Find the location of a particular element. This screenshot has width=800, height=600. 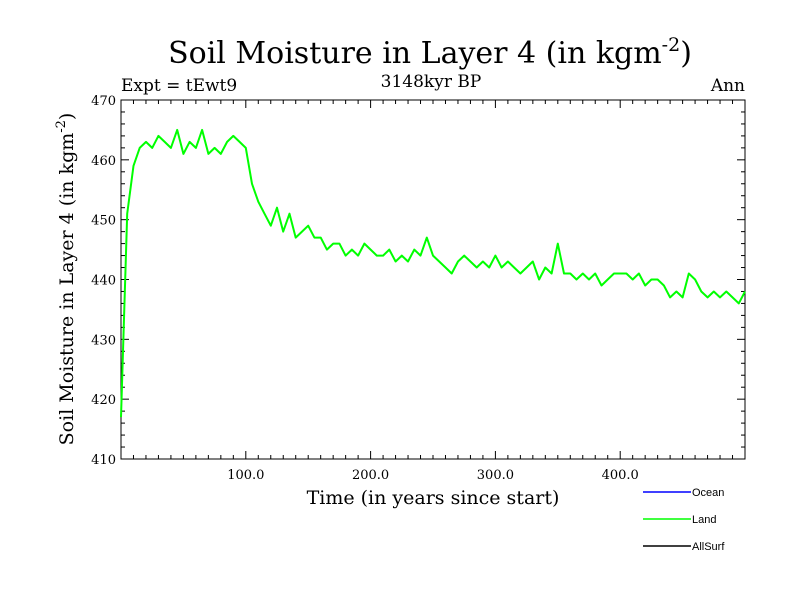

y-tick-label: 450 is located at coordinates (103, 221).